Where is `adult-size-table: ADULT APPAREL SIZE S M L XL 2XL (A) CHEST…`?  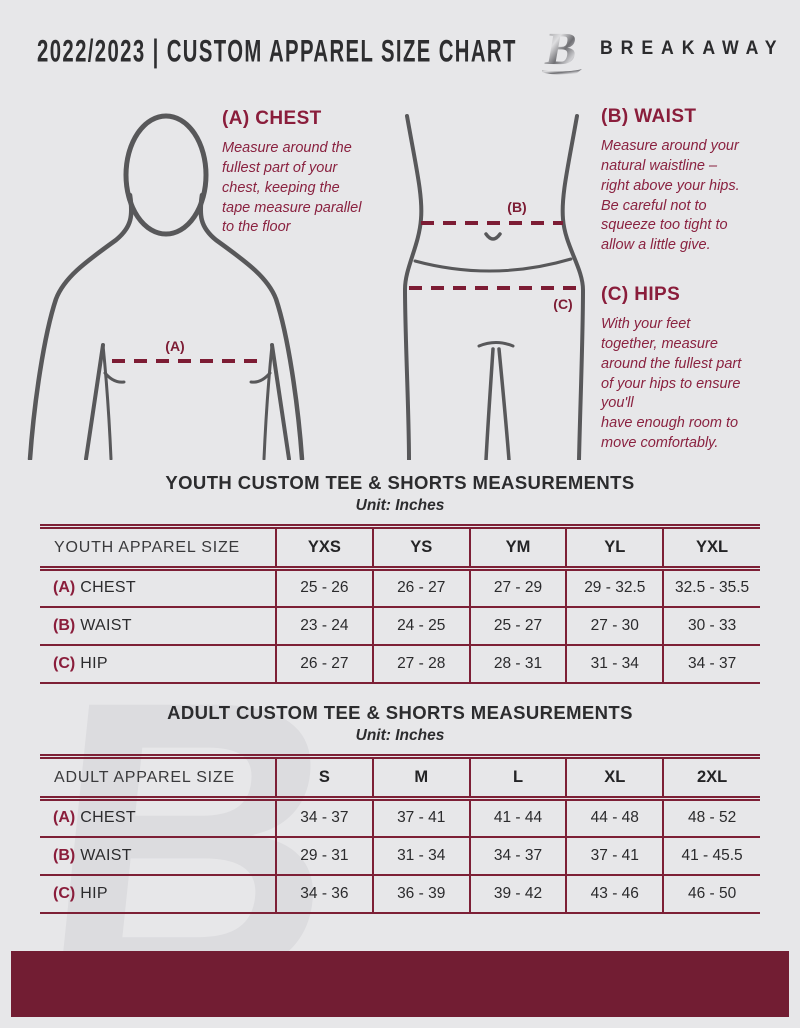
adult-size-table: ADULT APPAREL SIZE S M L XL 2XL (A) CHEST… is located at coordinates (400, 834).